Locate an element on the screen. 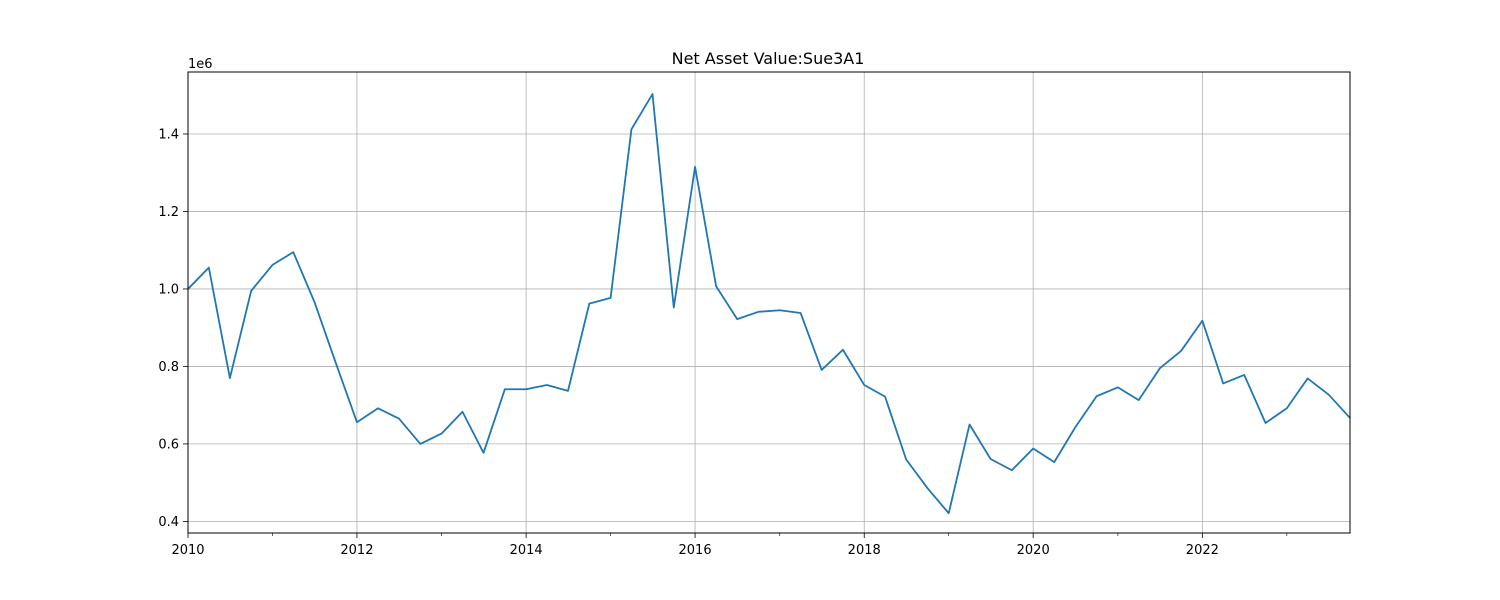 The width and height of the screenshot is (1500, 600). y-offset-label: 1e6 is located at coordinates (200, 64).